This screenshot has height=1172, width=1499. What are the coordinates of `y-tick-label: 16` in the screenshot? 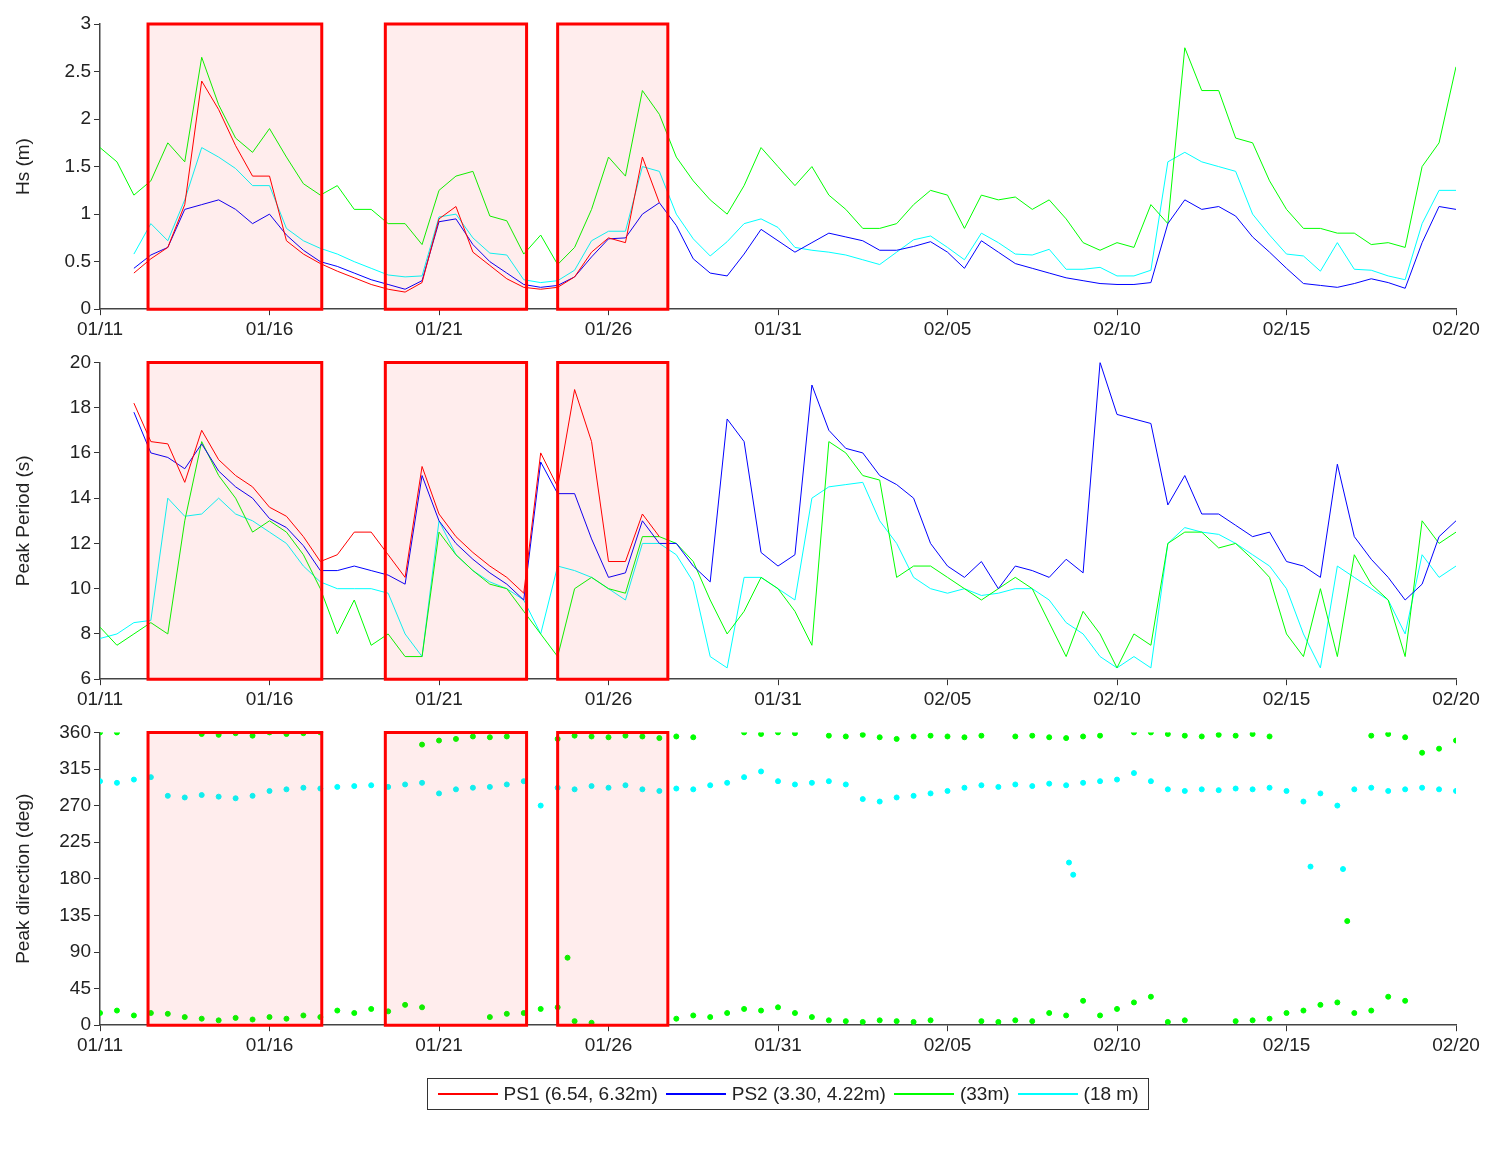 It's located at (80, 452).